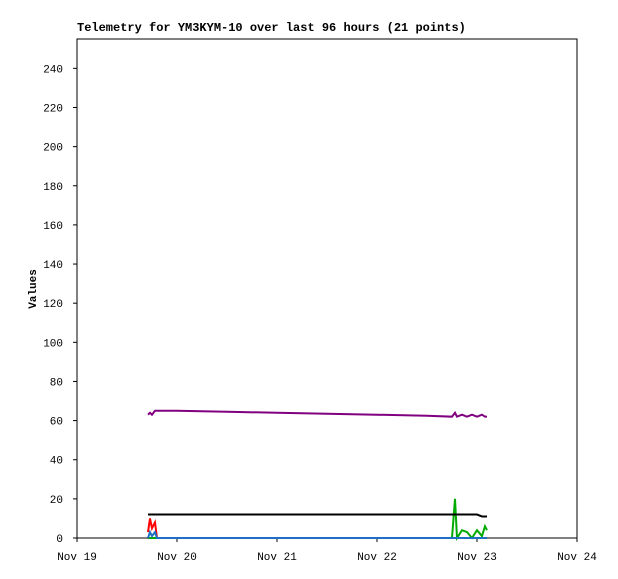  I want to click on y-tick-label: 100, so click(53, 344).